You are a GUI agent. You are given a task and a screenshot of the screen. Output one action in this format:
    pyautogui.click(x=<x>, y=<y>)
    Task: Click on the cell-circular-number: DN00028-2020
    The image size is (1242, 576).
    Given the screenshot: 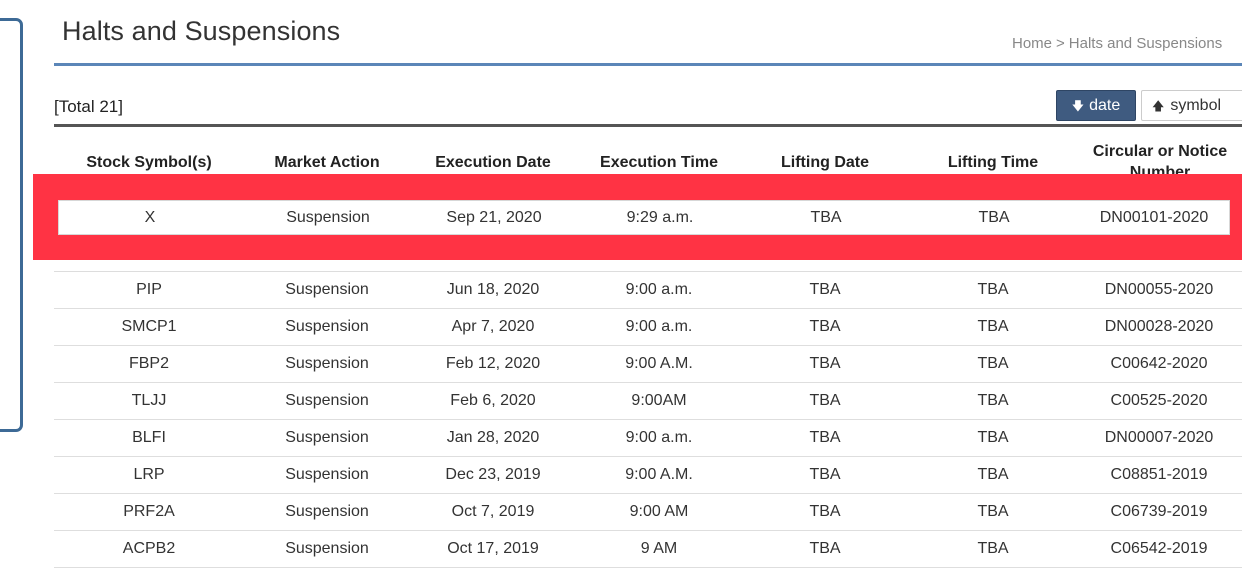 What is the action you would take?
    pyautogui.click(x=1159, y=326)
    